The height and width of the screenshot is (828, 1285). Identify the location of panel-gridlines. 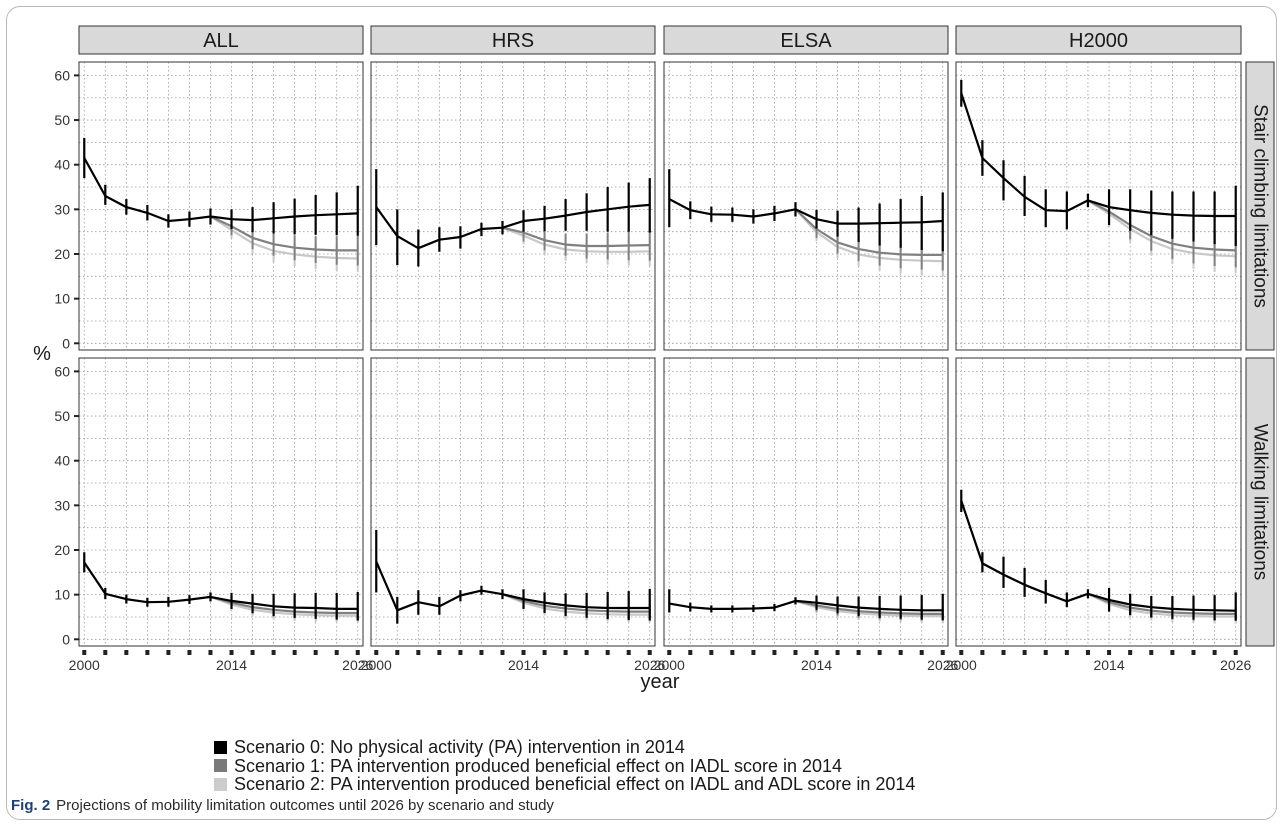
(513, 502).